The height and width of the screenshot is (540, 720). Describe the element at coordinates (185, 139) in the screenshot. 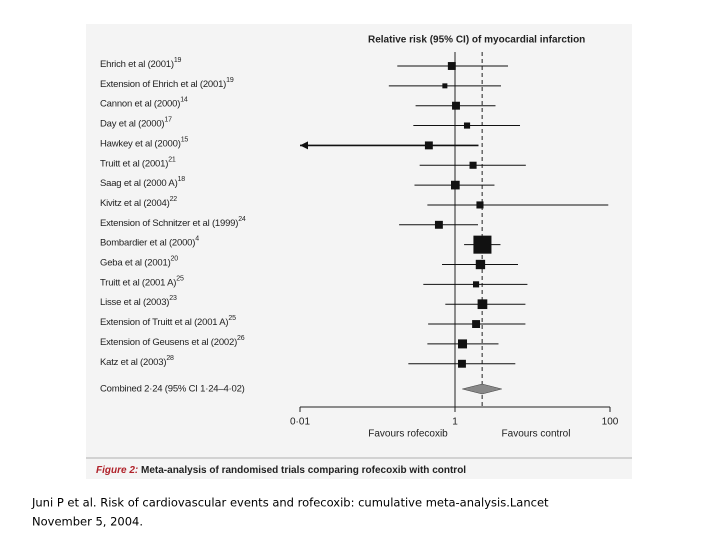

I see `study-ref: 15` at that location.